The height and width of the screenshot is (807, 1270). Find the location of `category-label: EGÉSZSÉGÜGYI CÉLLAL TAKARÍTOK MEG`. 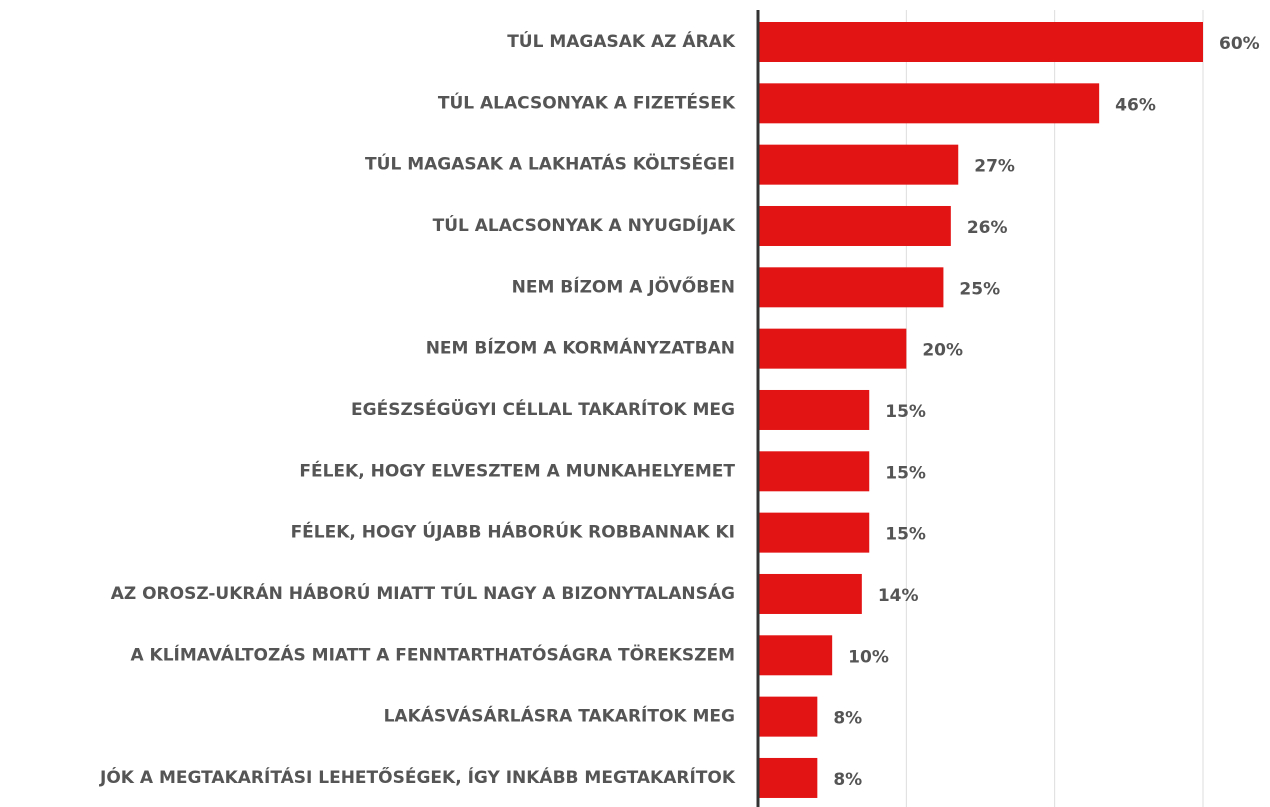

category-label: EGÉSZSÉGÜGYI CÉLLAL TAKARÍTOK MEG is located at coordinates (543, 409).